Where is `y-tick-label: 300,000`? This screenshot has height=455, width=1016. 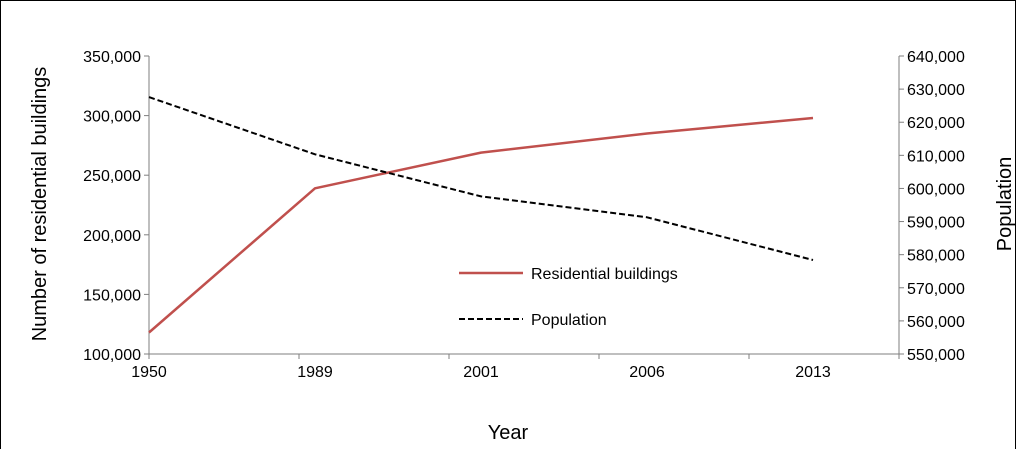
y-tick-label: 300,000 is located at coordinates (112, 117).